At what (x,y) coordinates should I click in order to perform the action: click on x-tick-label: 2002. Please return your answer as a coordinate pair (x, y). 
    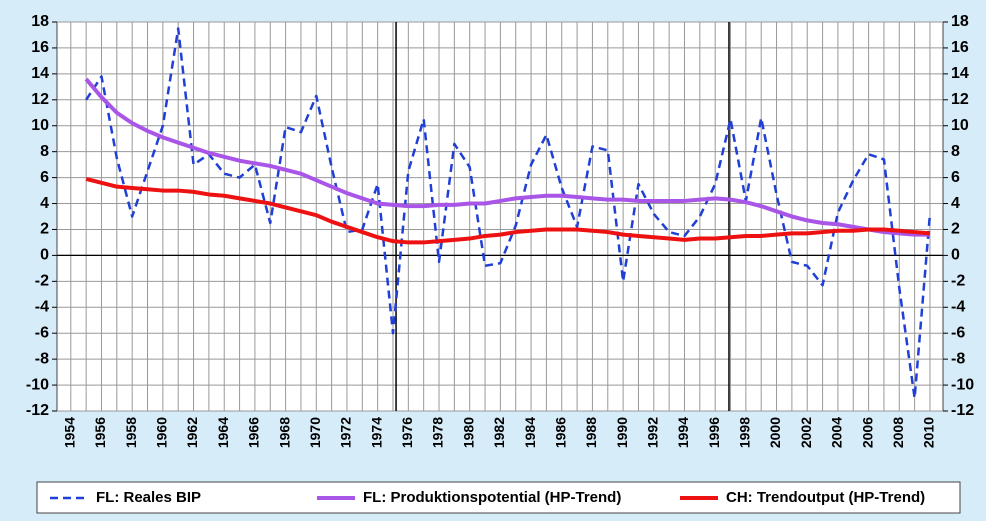
    Looking at the image, I should click on (806, 432).